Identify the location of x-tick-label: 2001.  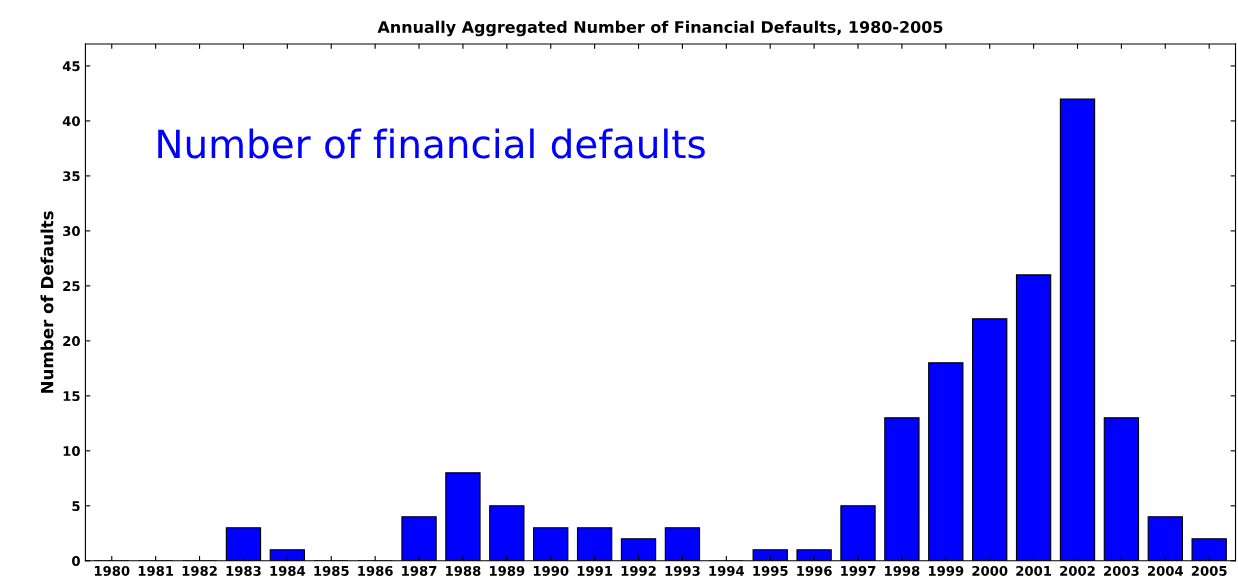
(1034, 570).